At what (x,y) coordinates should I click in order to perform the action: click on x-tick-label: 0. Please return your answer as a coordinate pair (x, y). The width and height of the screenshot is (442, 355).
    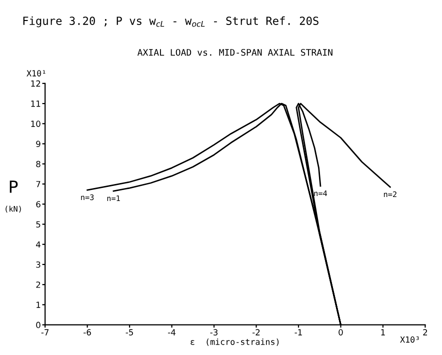
    Looking at the image, I should click on (340, 332).